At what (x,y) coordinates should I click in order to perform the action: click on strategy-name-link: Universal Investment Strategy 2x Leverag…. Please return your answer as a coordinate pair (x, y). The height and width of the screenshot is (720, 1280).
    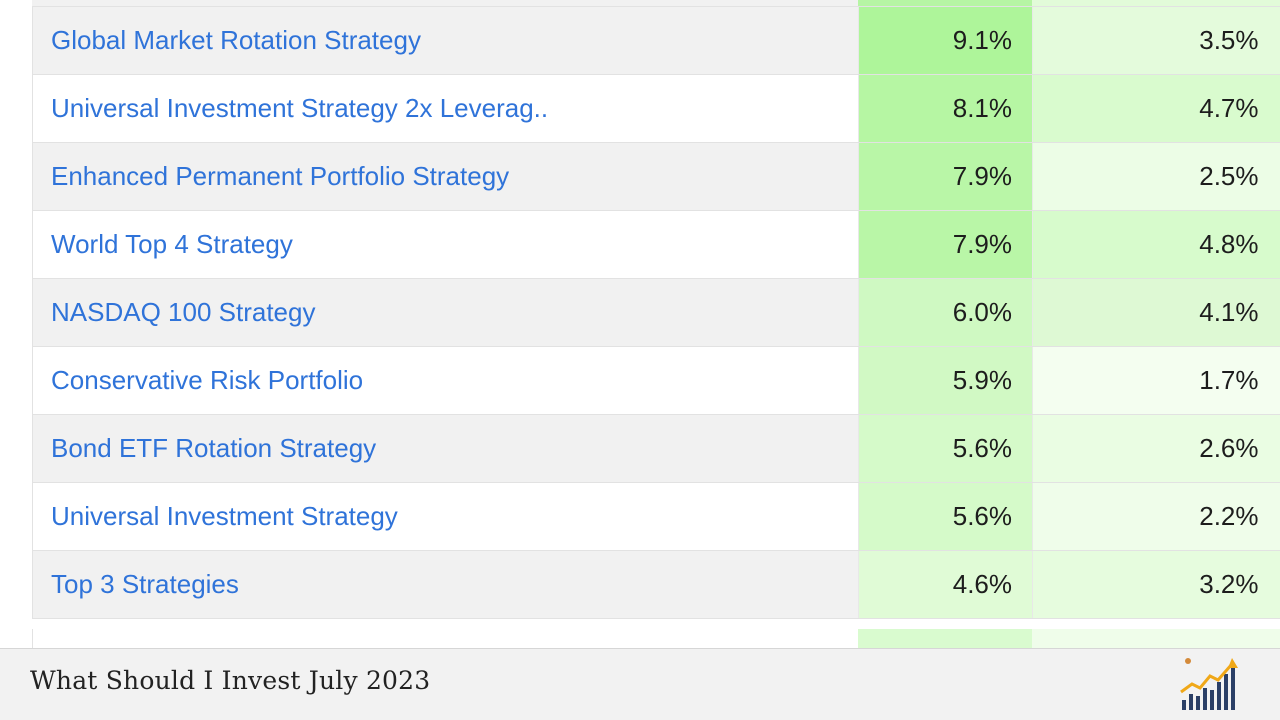
    Looking at the image, I should click on (445, 108).